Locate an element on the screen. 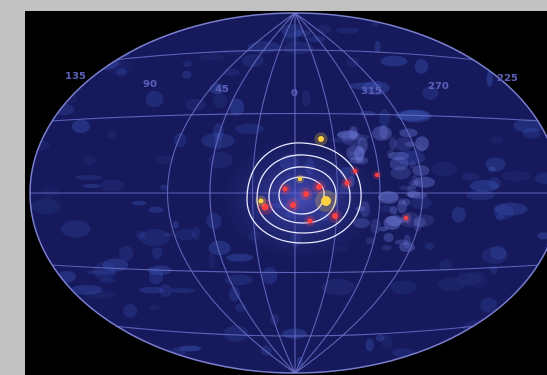  label-lon-270: 270 is located at coordinates (438, 86).